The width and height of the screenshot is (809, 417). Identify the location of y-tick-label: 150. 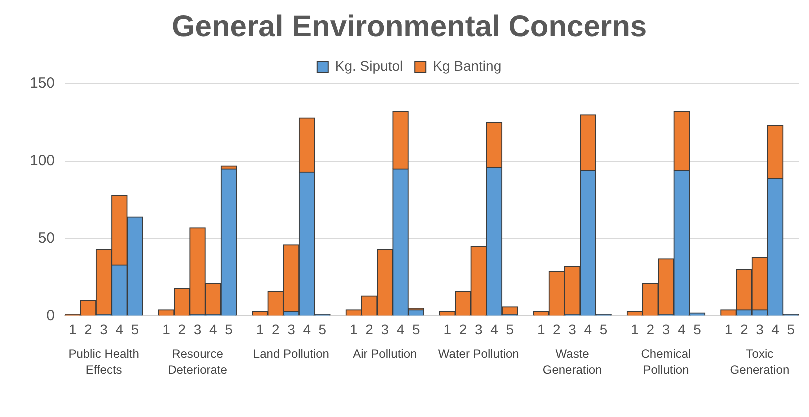
(43, 83).